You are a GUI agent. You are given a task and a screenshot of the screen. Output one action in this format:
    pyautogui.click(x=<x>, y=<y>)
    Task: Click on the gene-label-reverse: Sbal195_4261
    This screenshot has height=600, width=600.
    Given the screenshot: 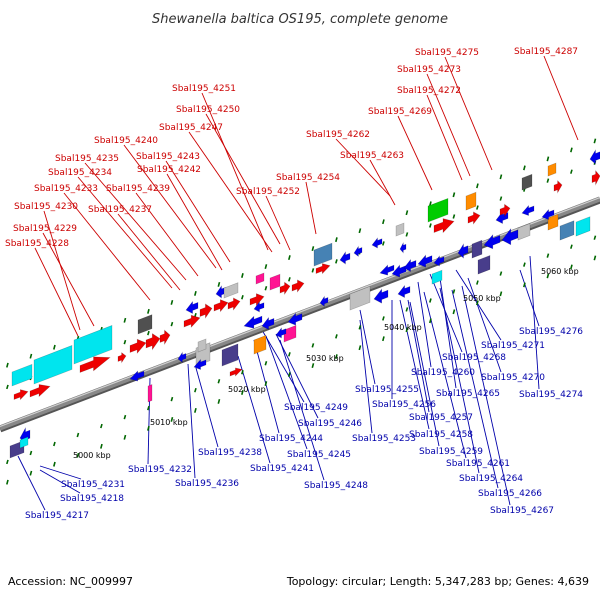 What is the action you would take?
    pyautogui.click(x=478, y=464)
    